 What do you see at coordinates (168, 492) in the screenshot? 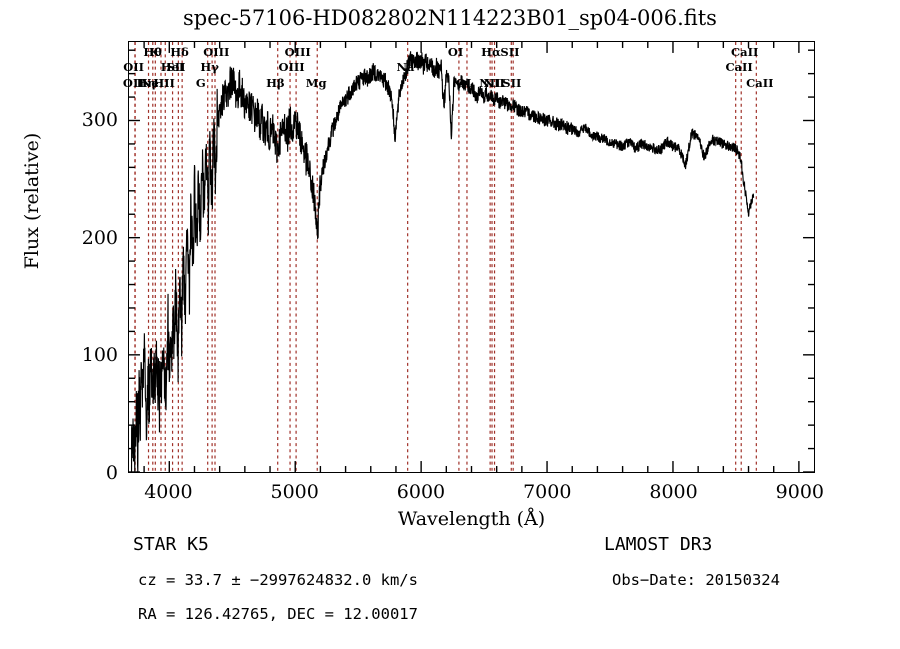
I see `x-tick-label: 4000` at bounding box center [168, 492].